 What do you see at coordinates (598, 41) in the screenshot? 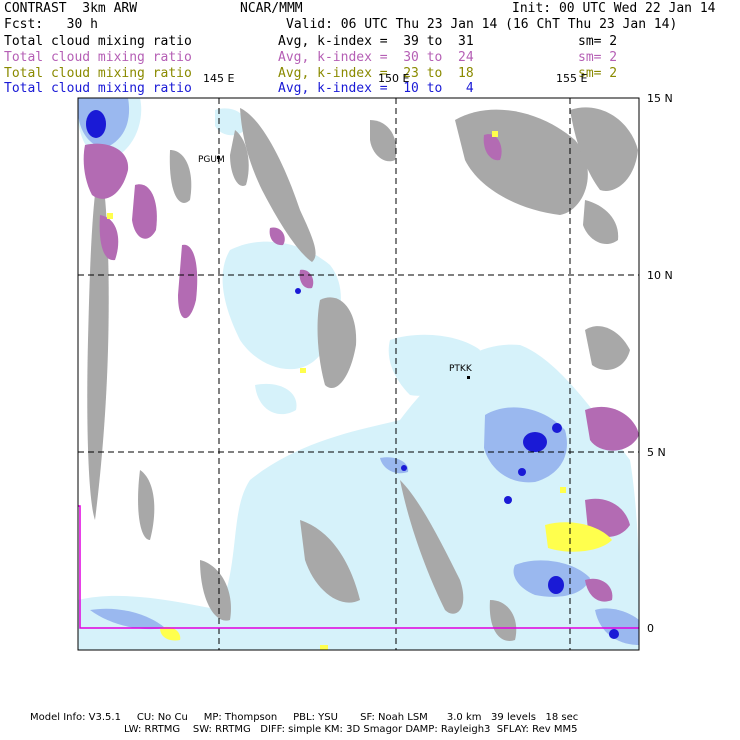
I see `legend-sm-1: sm= 2` at bounding box center [598, 41].